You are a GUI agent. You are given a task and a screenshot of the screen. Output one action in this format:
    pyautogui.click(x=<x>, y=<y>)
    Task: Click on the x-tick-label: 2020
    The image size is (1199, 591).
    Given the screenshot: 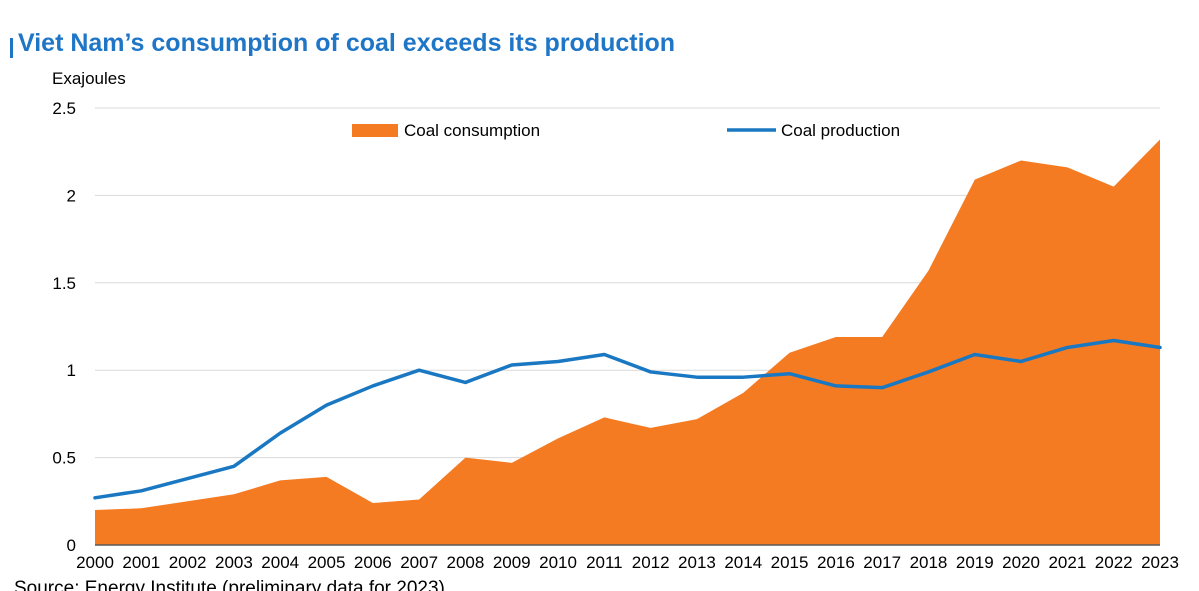 What is the action you would take?
    pyautogui.click(x=1021, y=562)
    